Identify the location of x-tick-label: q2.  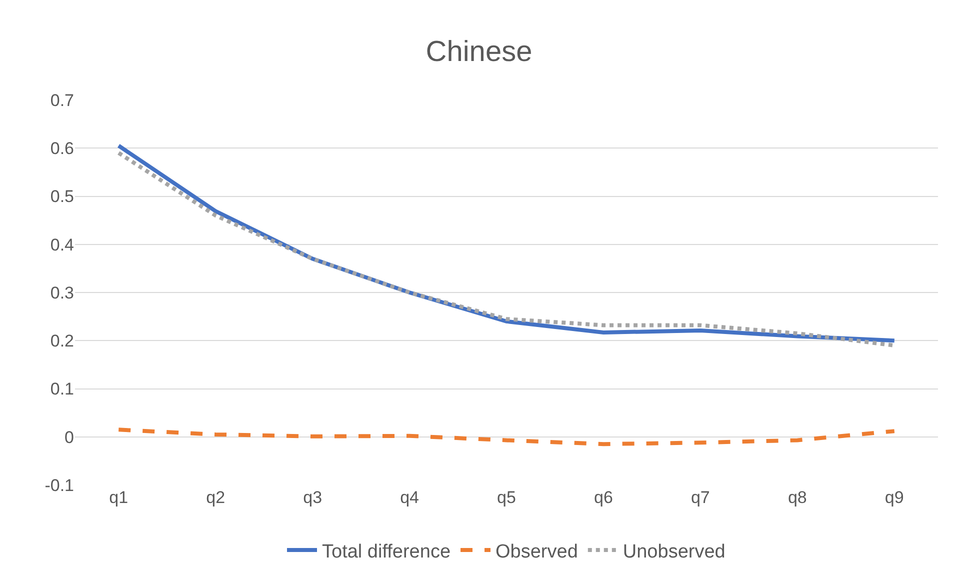
(216, 497).